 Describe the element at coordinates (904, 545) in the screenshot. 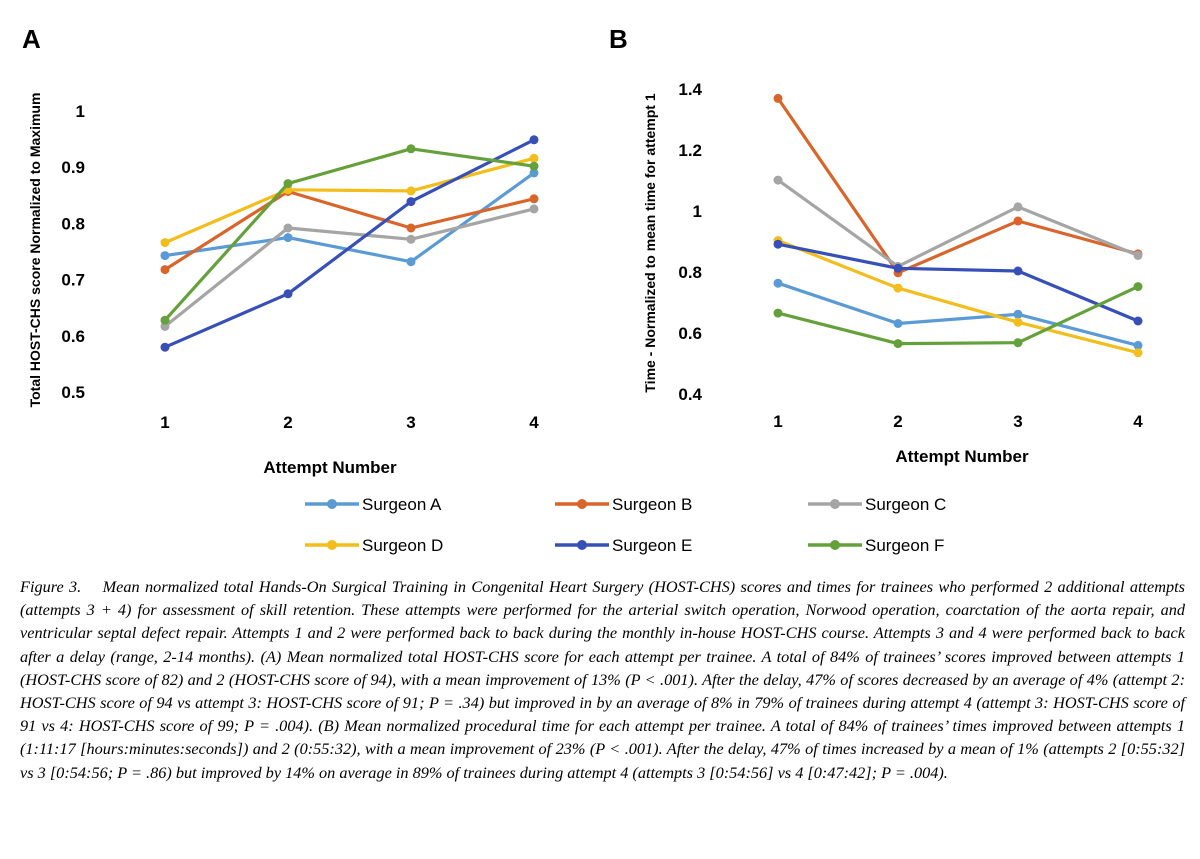

I see `legend-label: Surgeon F` at that location.